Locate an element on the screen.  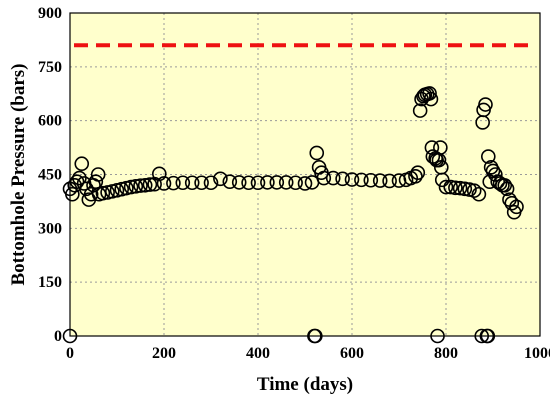
x-tick-labels: 0 200 400 600 800 1000 is located at coordinates (308, 353).